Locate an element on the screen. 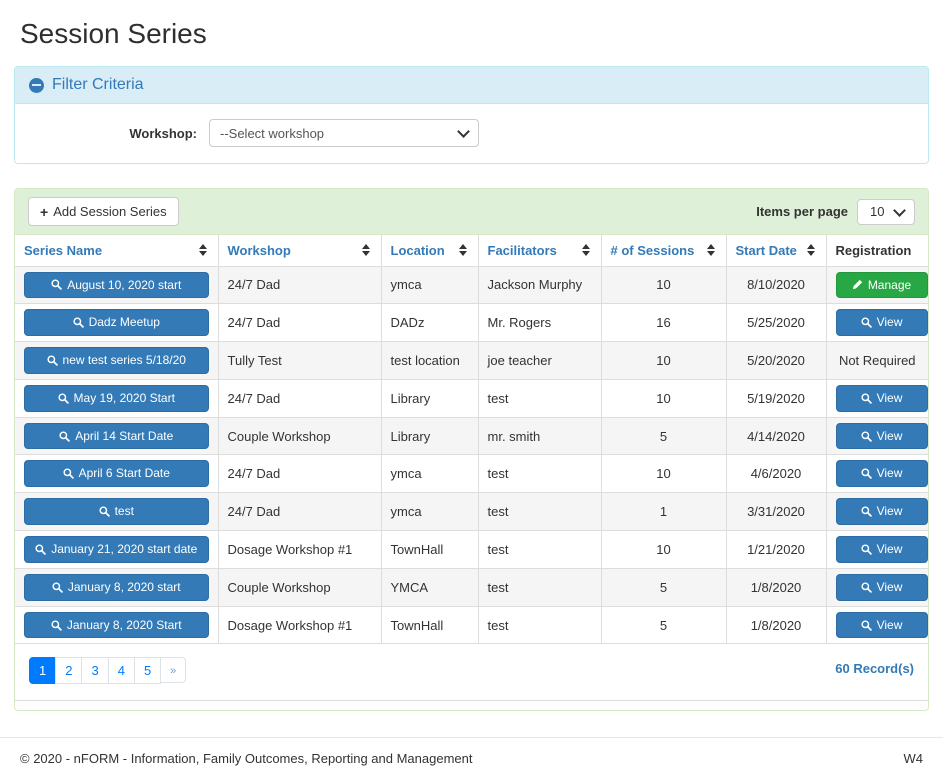 The width and height of the screenshot is (943, 784). registration-not-required-text: Not Required is located at coordinates (877, 360).